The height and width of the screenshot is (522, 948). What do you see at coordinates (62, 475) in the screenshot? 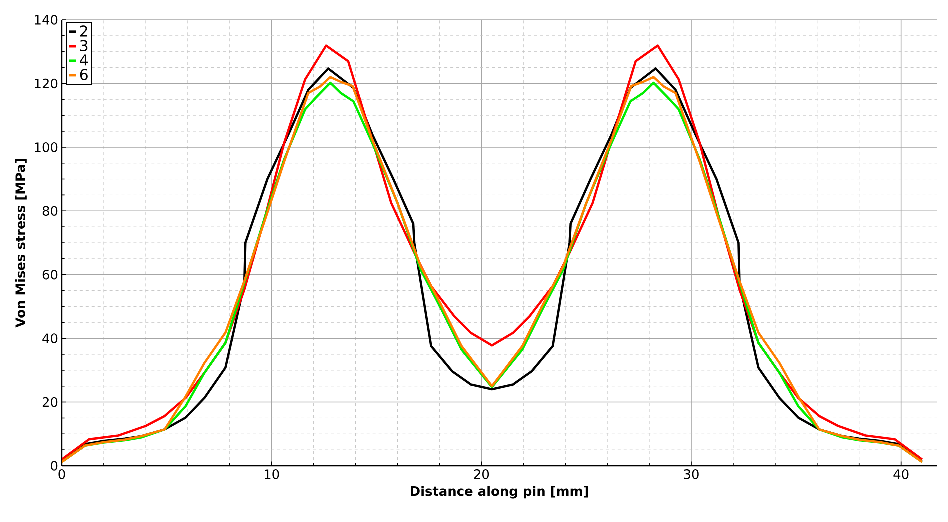
I see `x-tick-label: 0` at bounding box center [62, 475].